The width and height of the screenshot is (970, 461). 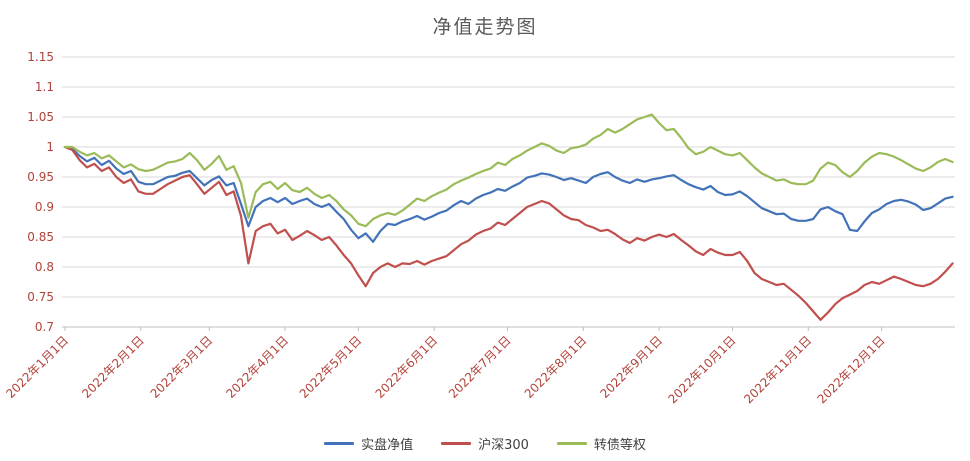 I want to click on x-axis-label: 2022年7月1日, so click(x=480, y=367).